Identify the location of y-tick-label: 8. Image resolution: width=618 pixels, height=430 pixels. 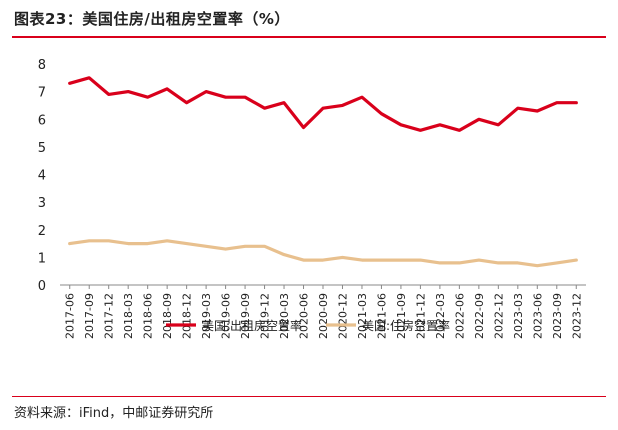
(42, 65).